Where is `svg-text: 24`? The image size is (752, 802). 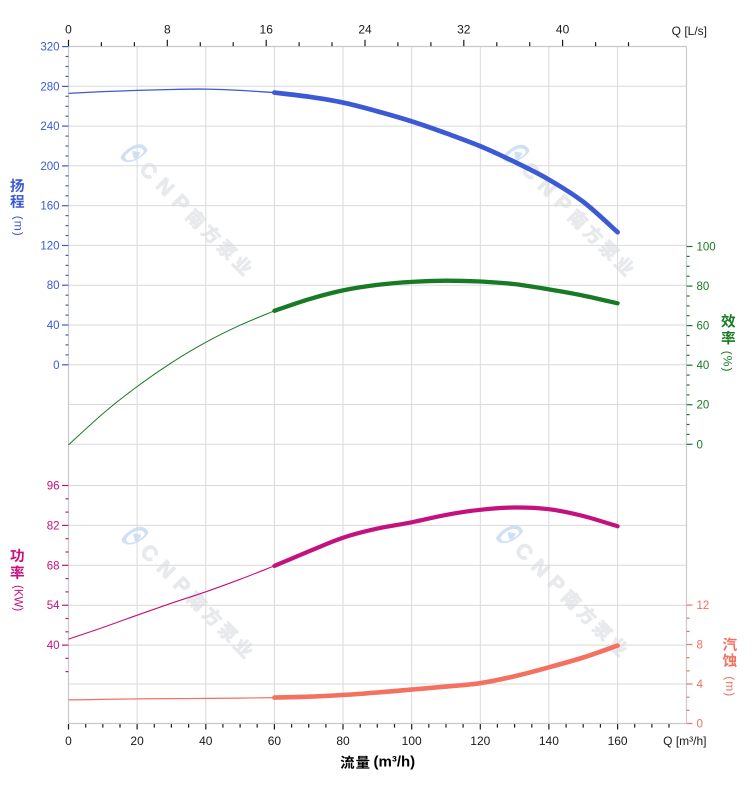
svg-text: 24 is located at coordinates (365, 30).